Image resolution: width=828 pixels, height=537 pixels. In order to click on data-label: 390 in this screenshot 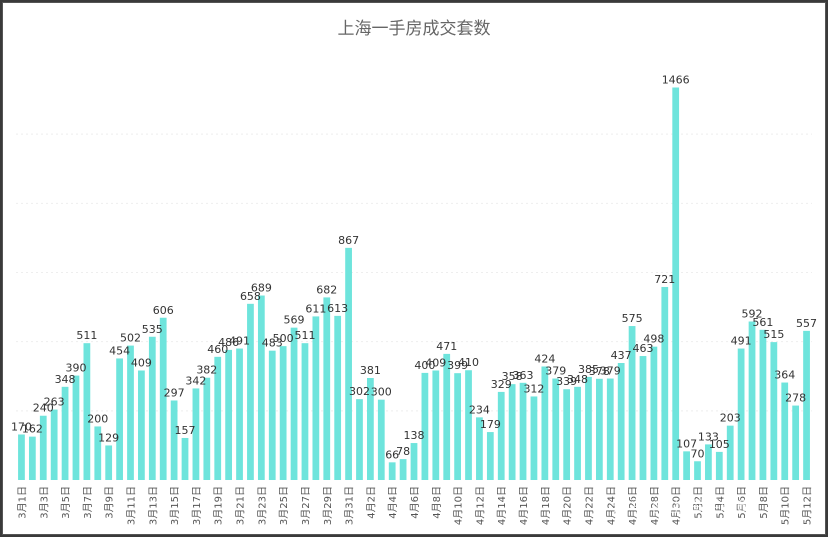, I will do `click(75, 368)`.